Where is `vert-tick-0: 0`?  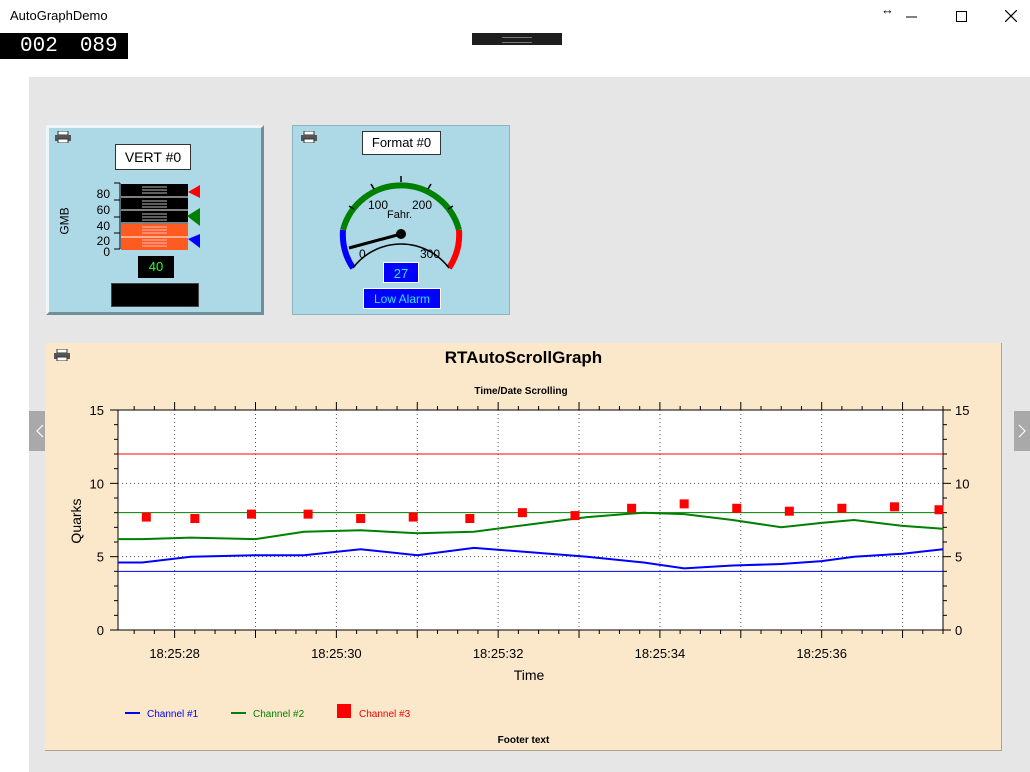
vert-tick-0: 0 is located at coordinates (106, 250).